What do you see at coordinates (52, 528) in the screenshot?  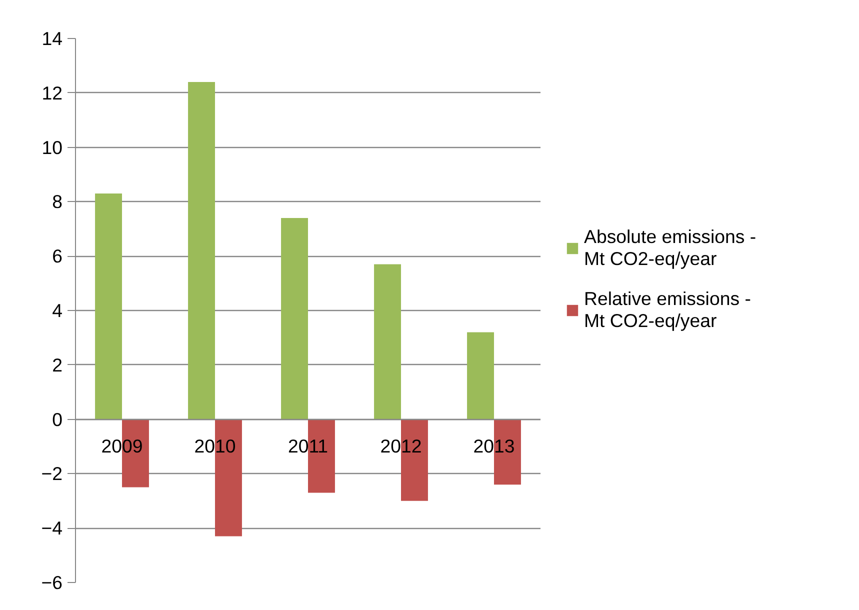 I see `y-tick-label: −4` at bounding box center [52, 528].